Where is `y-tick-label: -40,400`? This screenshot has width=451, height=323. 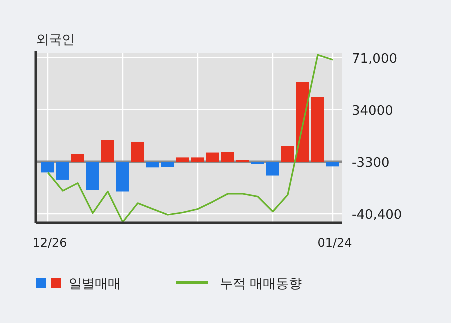 y-tick-label: -40,400 is located at coordinates (377, 216).